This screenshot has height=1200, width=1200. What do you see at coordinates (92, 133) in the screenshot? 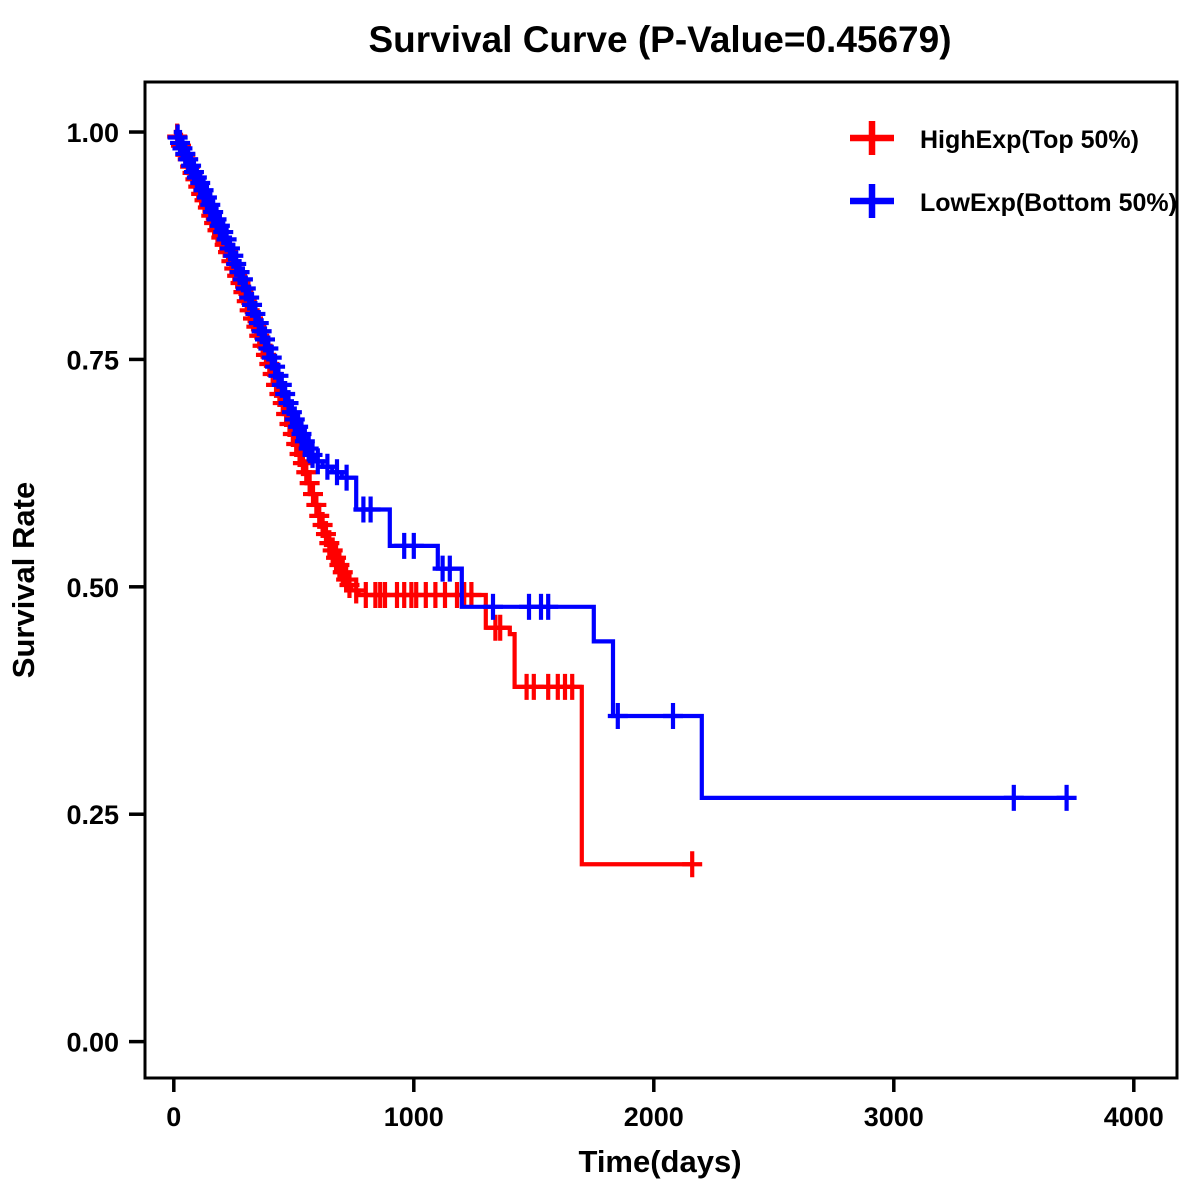
I see `y-tick-label: 1.00` at bounding box center [92, 133].